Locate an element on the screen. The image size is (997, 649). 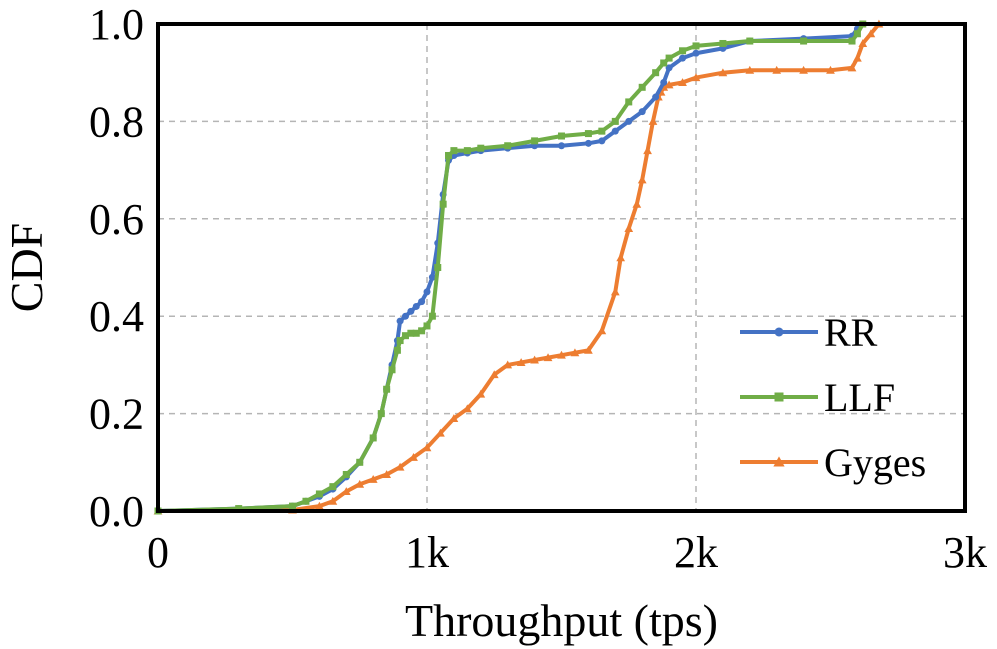
legend-item-gyges: Gyges is located at coordinates (833, 462).